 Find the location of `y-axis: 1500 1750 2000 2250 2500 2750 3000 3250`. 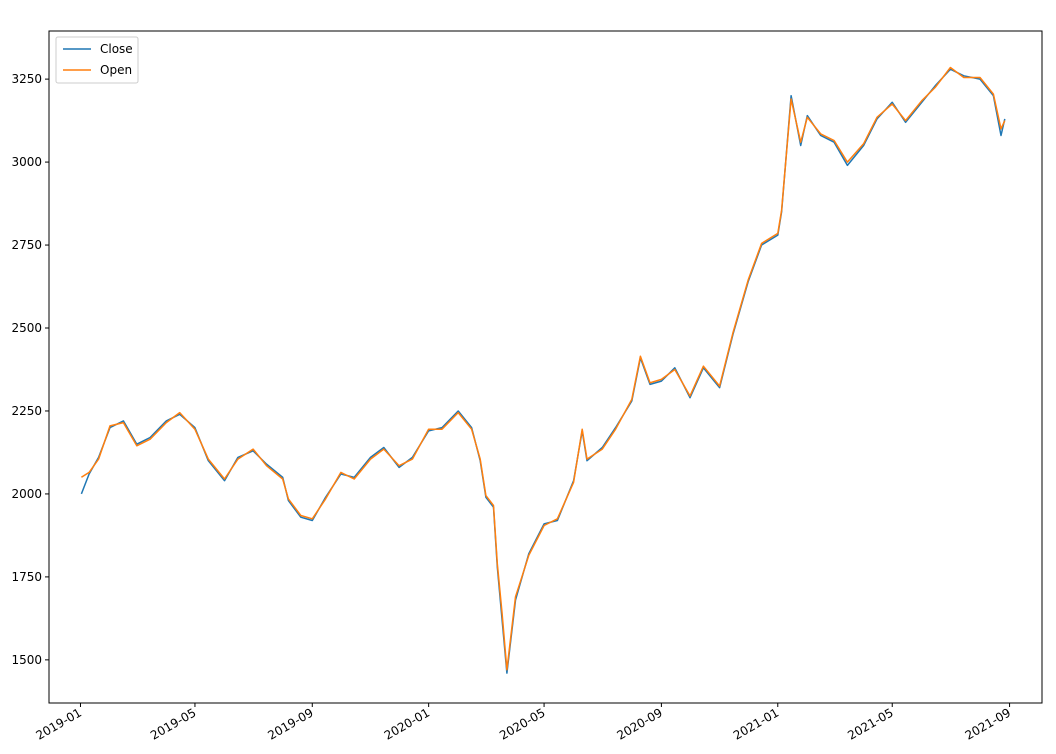

y-axis: 1500 1750 2000 2250 2500 2750 3000 3250 is located at coordinates (30, 369).